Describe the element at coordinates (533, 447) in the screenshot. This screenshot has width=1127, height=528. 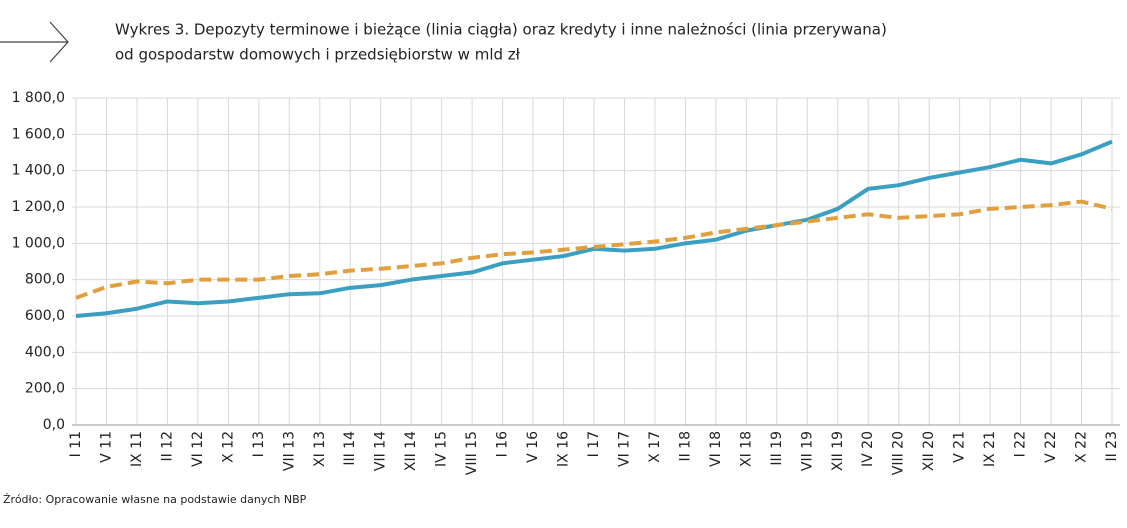
I see `x-tick-label: V 16` at that location.